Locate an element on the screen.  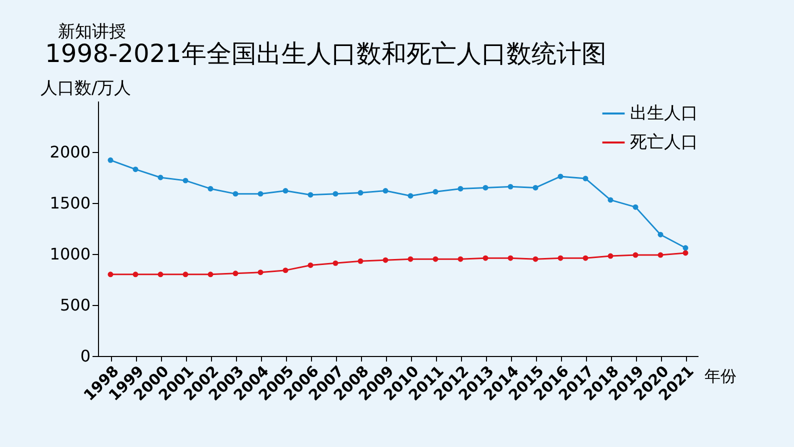
y-tick-label: 1000 is located at coordinates (70, 254).